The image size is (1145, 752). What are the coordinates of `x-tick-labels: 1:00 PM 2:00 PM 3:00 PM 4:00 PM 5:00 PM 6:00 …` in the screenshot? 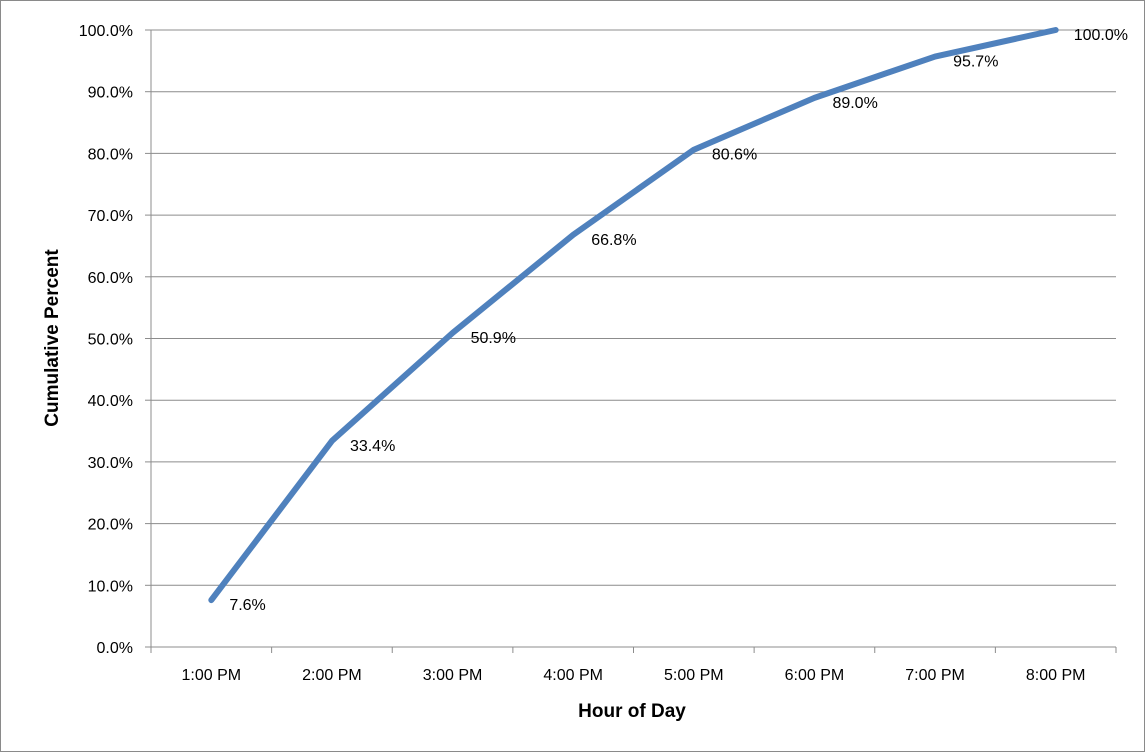 It's located at (634, 675).